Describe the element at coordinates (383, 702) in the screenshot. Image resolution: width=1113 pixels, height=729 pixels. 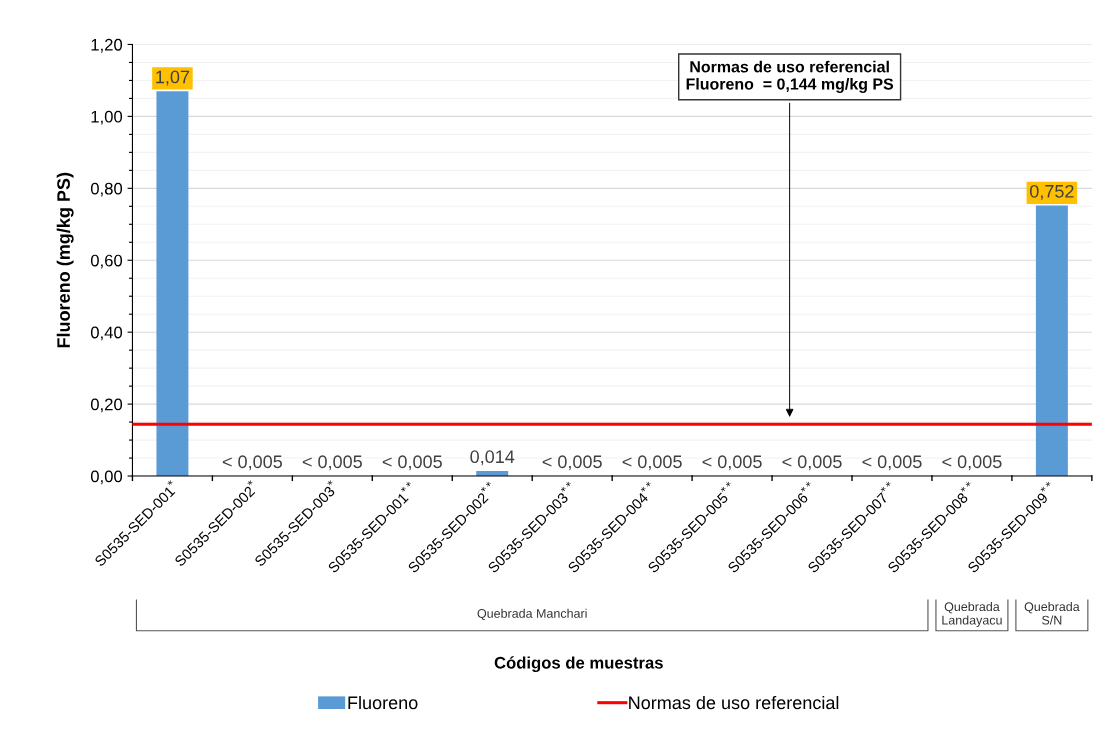
I see `legend-label: Fluoreno` at that location.